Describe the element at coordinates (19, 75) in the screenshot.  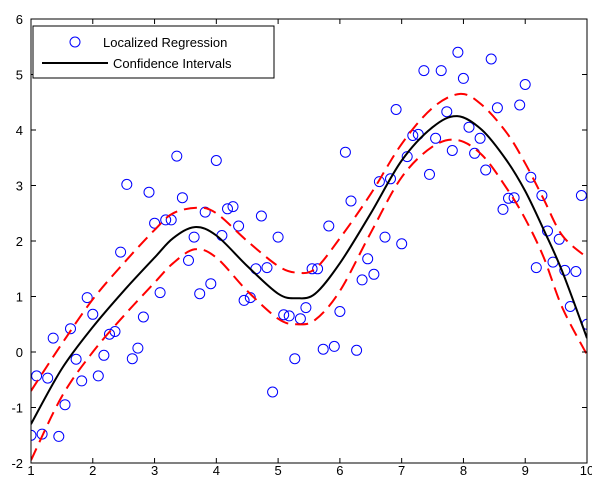
I see `y-tick-label: 5` at that location.